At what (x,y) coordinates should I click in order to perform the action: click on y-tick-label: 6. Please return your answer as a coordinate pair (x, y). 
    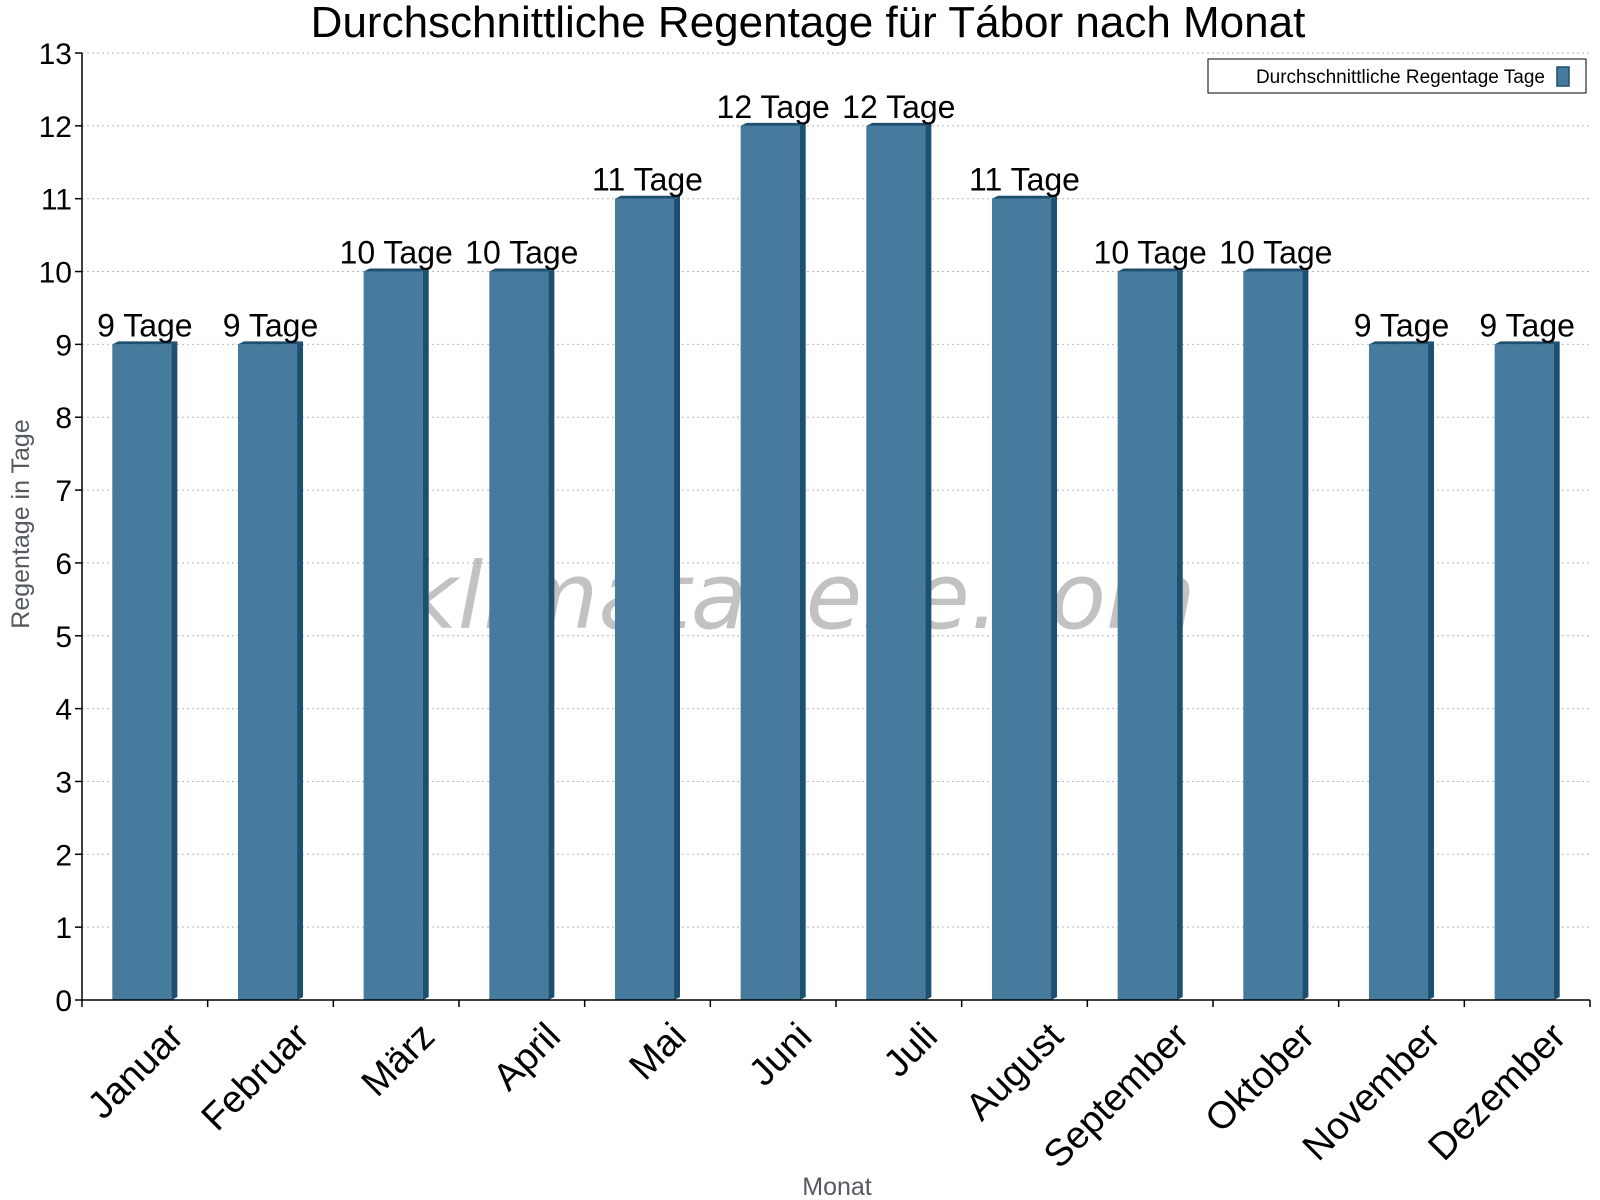
    Looking at the image, I should click on (63, 564).